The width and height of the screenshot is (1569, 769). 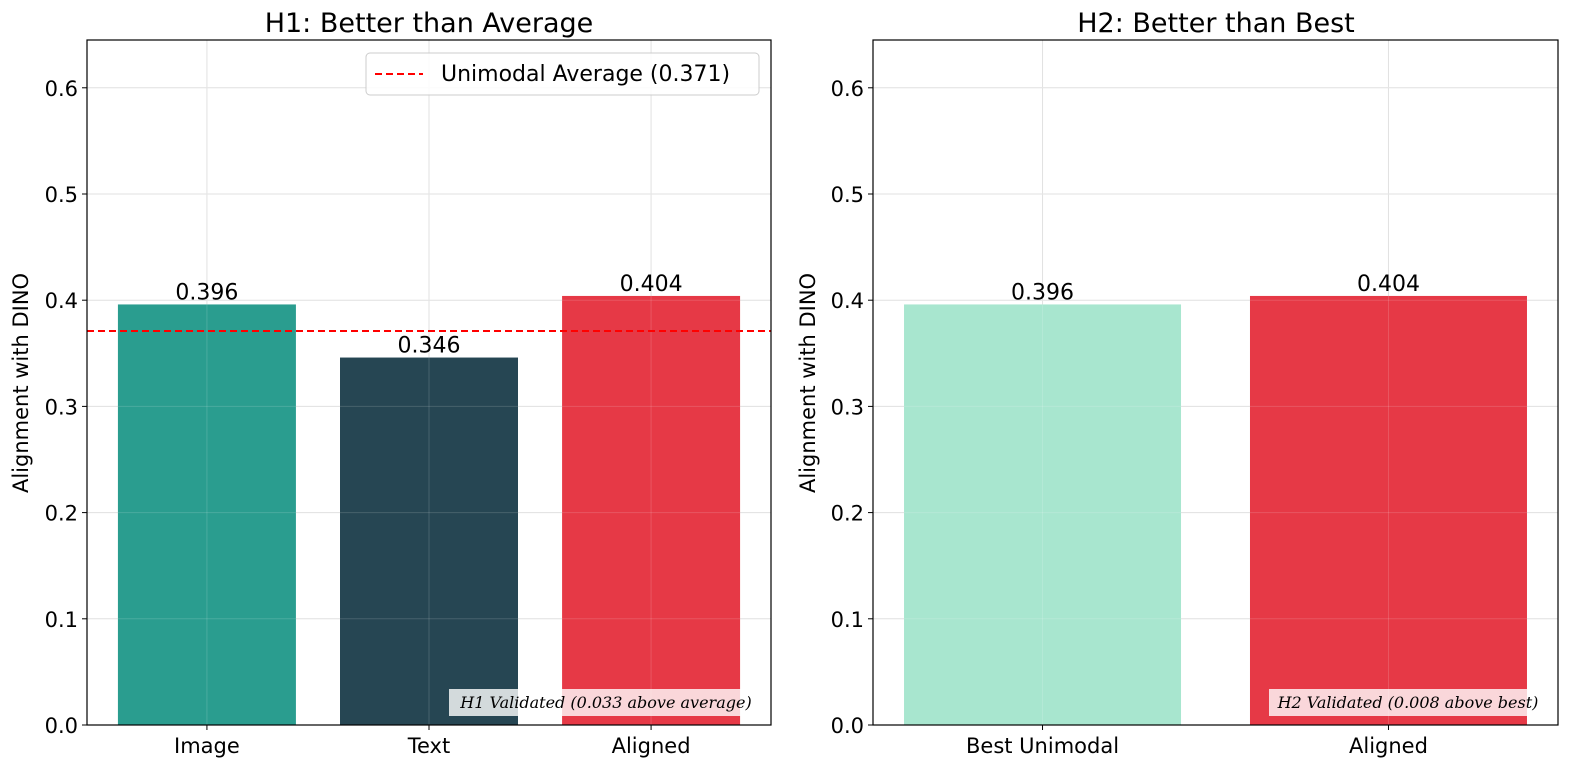 I want to click on annotation-text: H2 Validated (0.008 above best), so click(x=1408, y=702).